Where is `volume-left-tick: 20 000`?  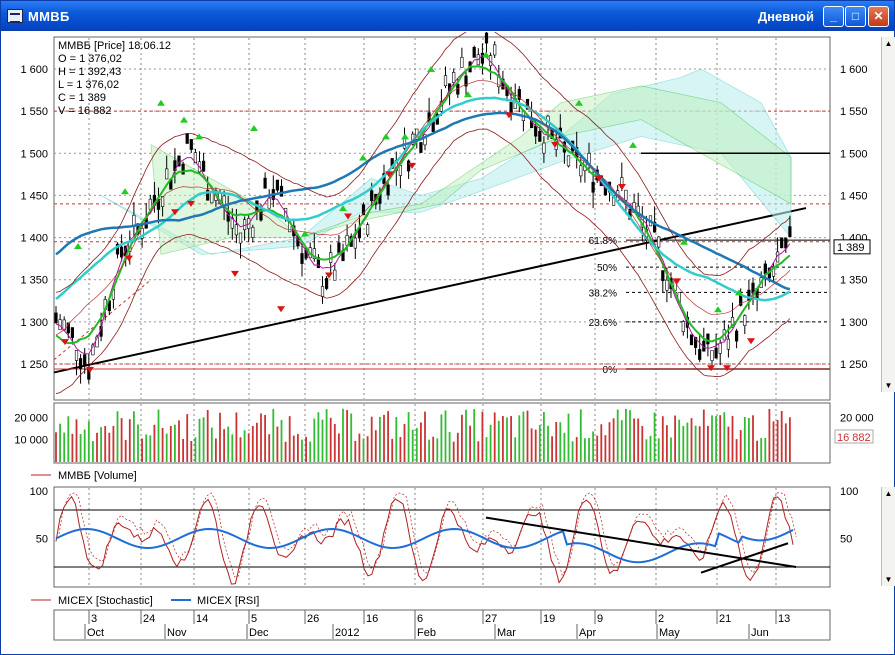
volume-left-tick: 20 000 is located at coordinates (31, 418).